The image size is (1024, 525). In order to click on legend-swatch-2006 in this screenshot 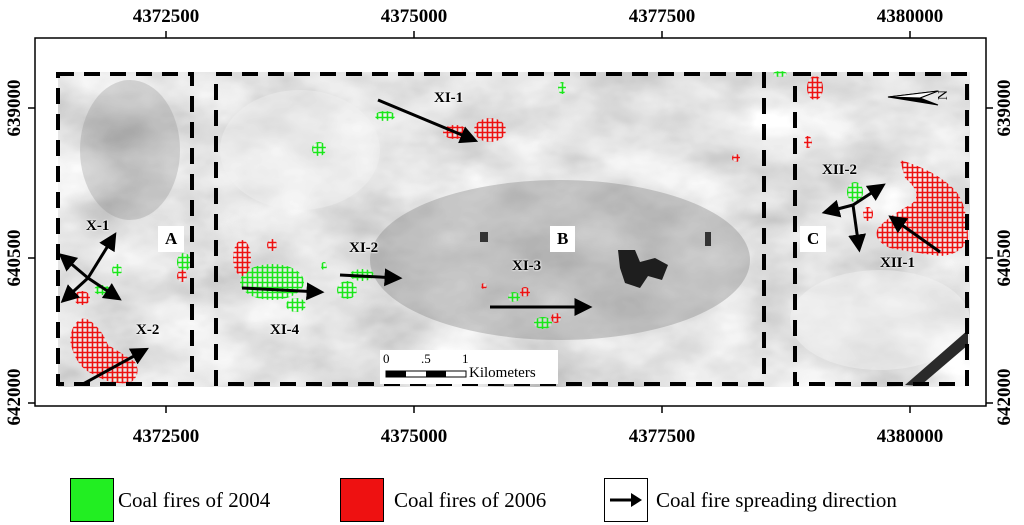, I will do `click(362, 500)`.